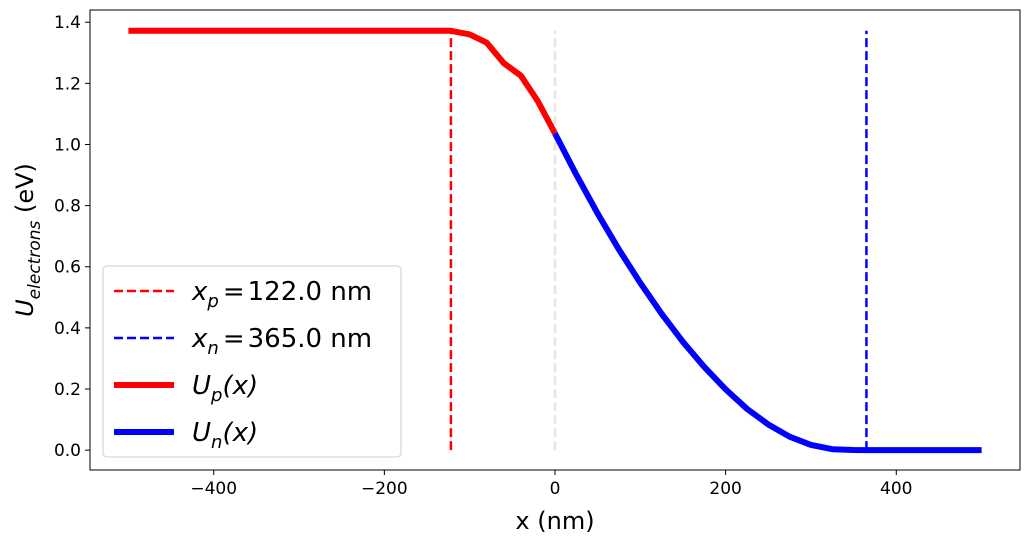  Describe the element at coordinates (554, 521) in the screenshot. I see `x-axis-label: x (nm)` at that location.